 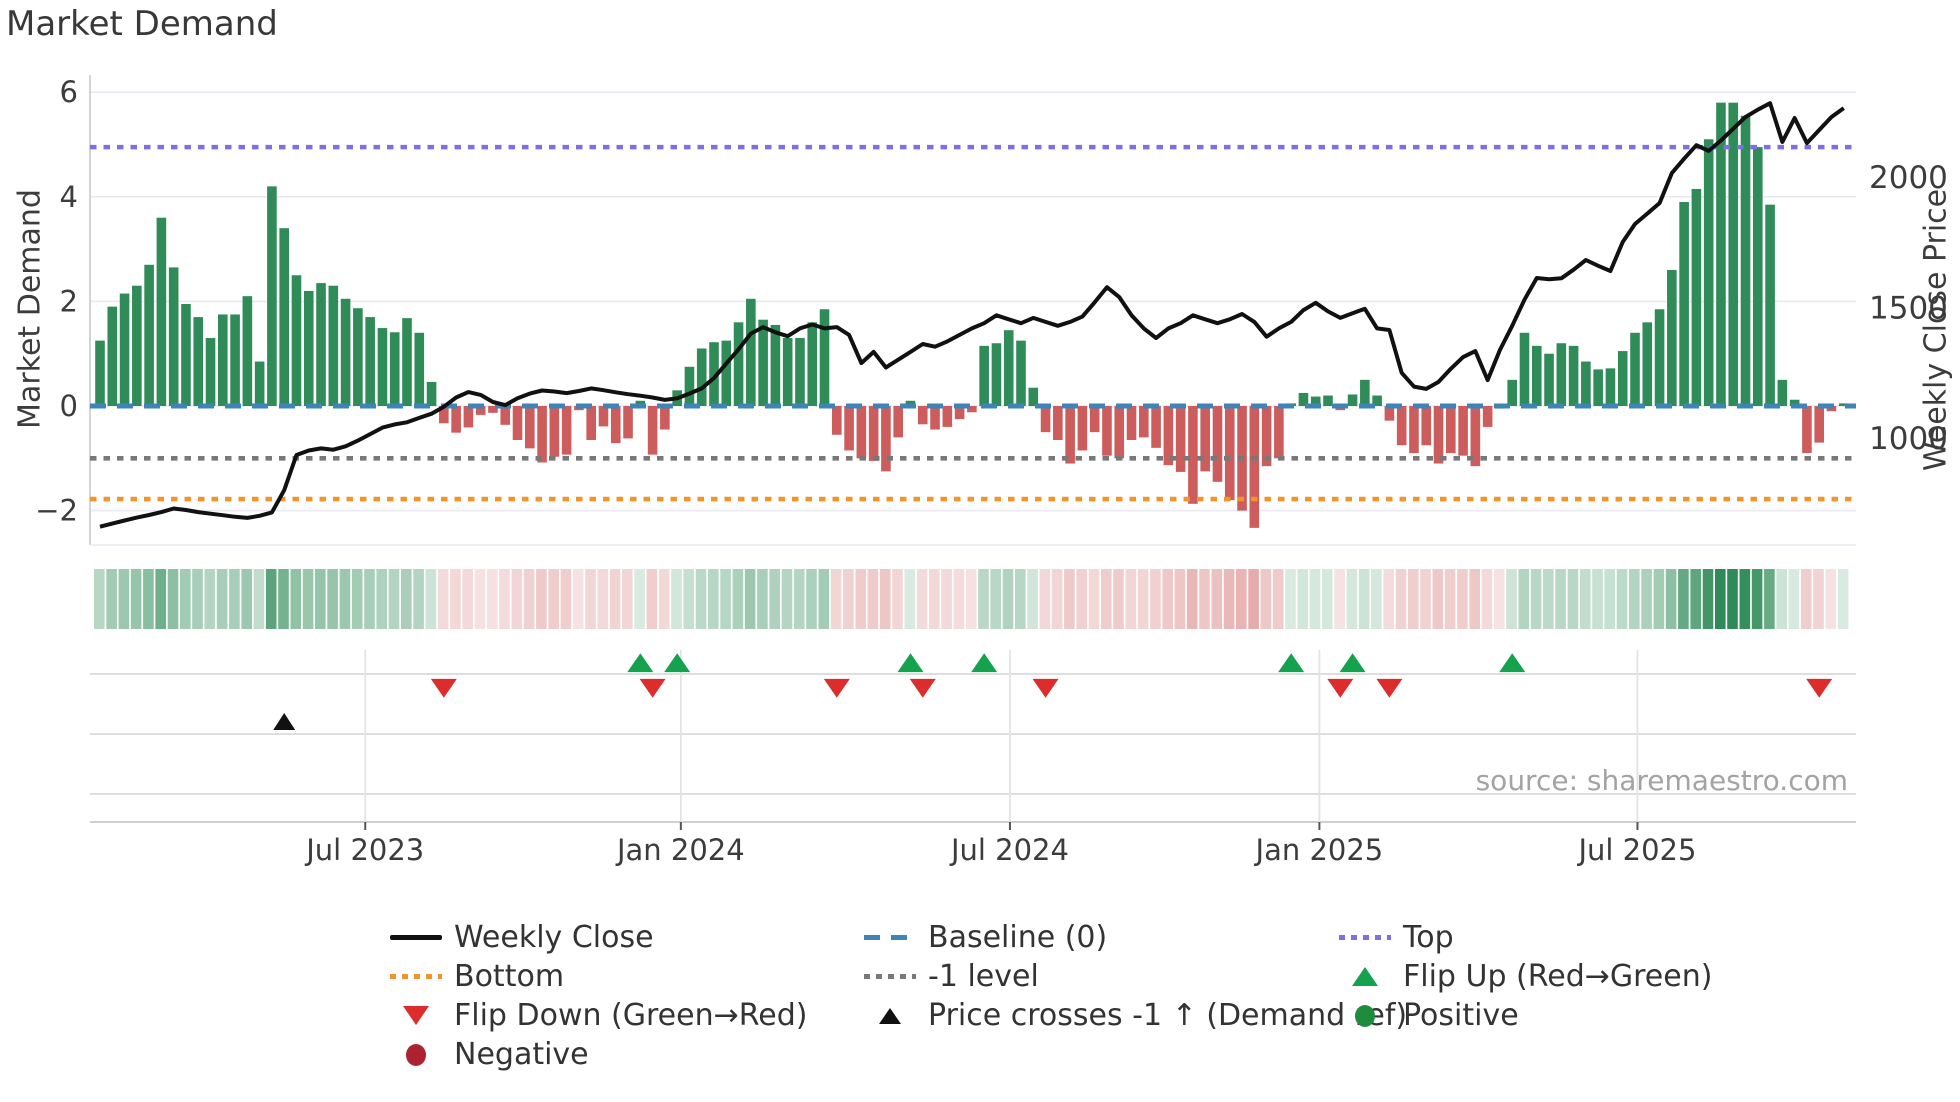 What do you see at coordinates (1018, 937) in the screenshot?
I see `legend-item-label: Baseline (0)` at bounding box center [1018, 937].